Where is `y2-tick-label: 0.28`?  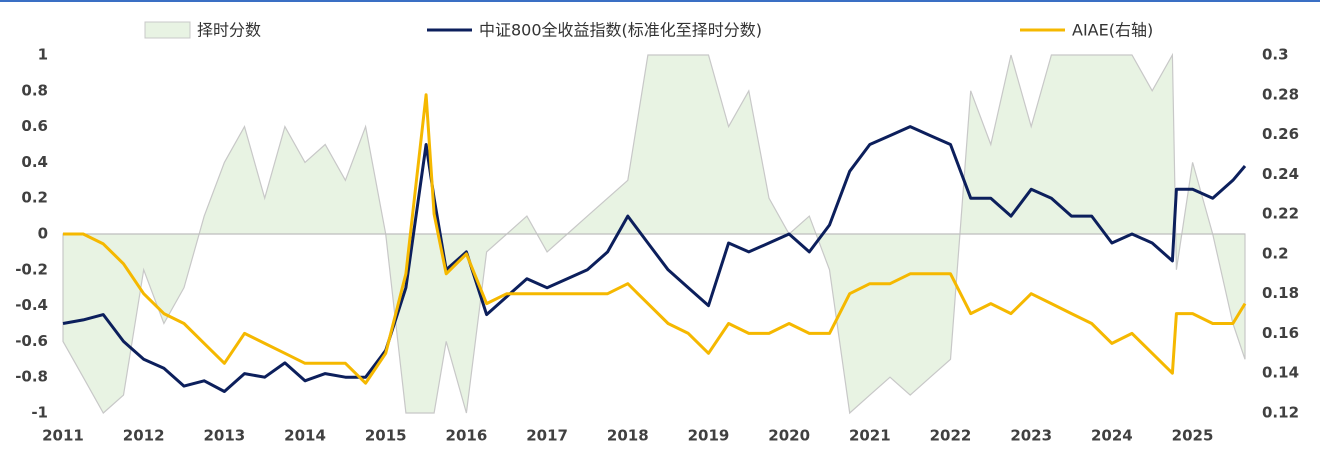
y2-tick-label: 0.28 is located at coordinates (1280, 94).